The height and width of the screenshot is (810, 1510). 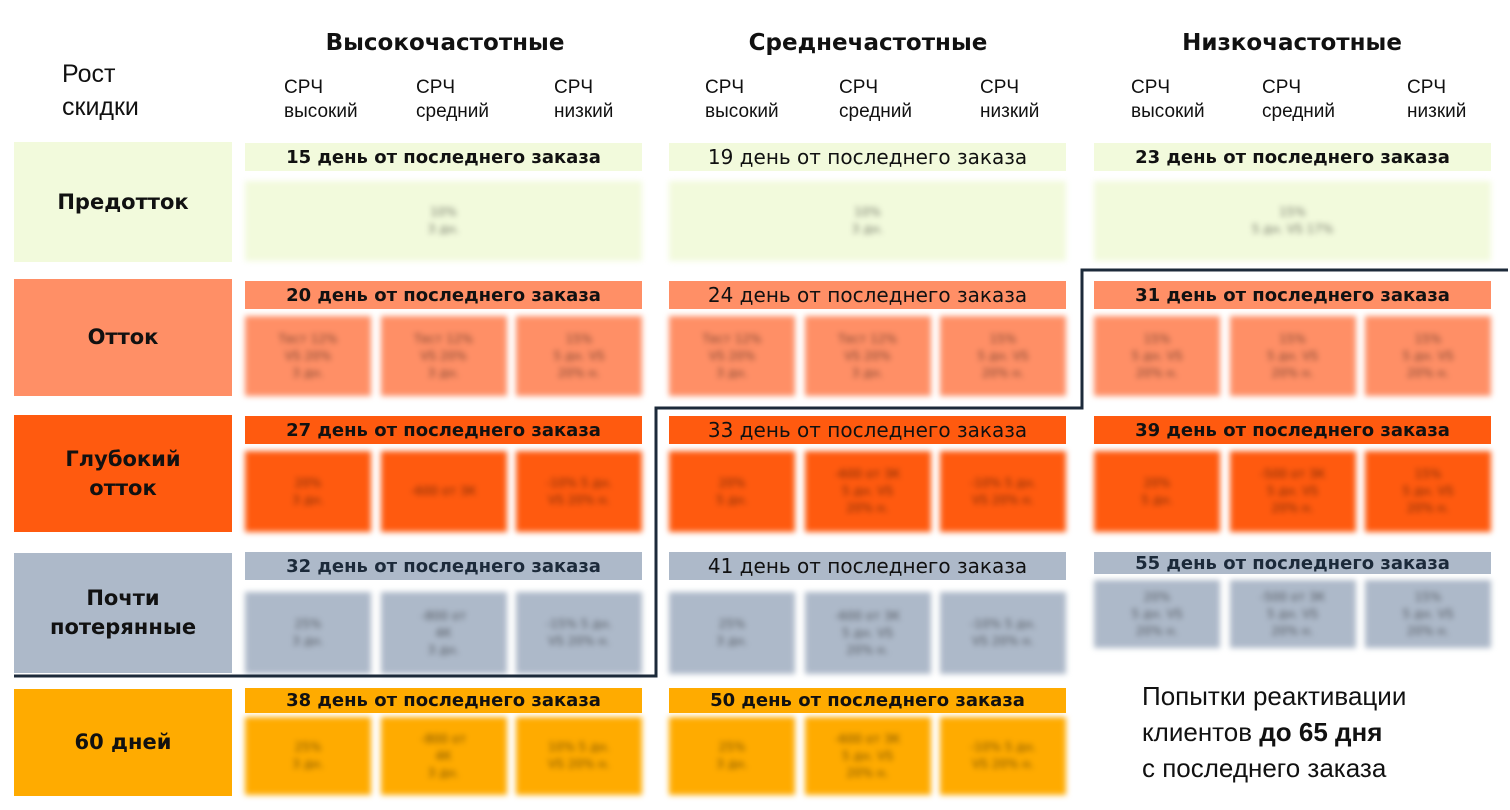 What do you see at coordinates (123, 337) in the screenshot?
I see `row-label: Отток` at bounding box center [123, 337].